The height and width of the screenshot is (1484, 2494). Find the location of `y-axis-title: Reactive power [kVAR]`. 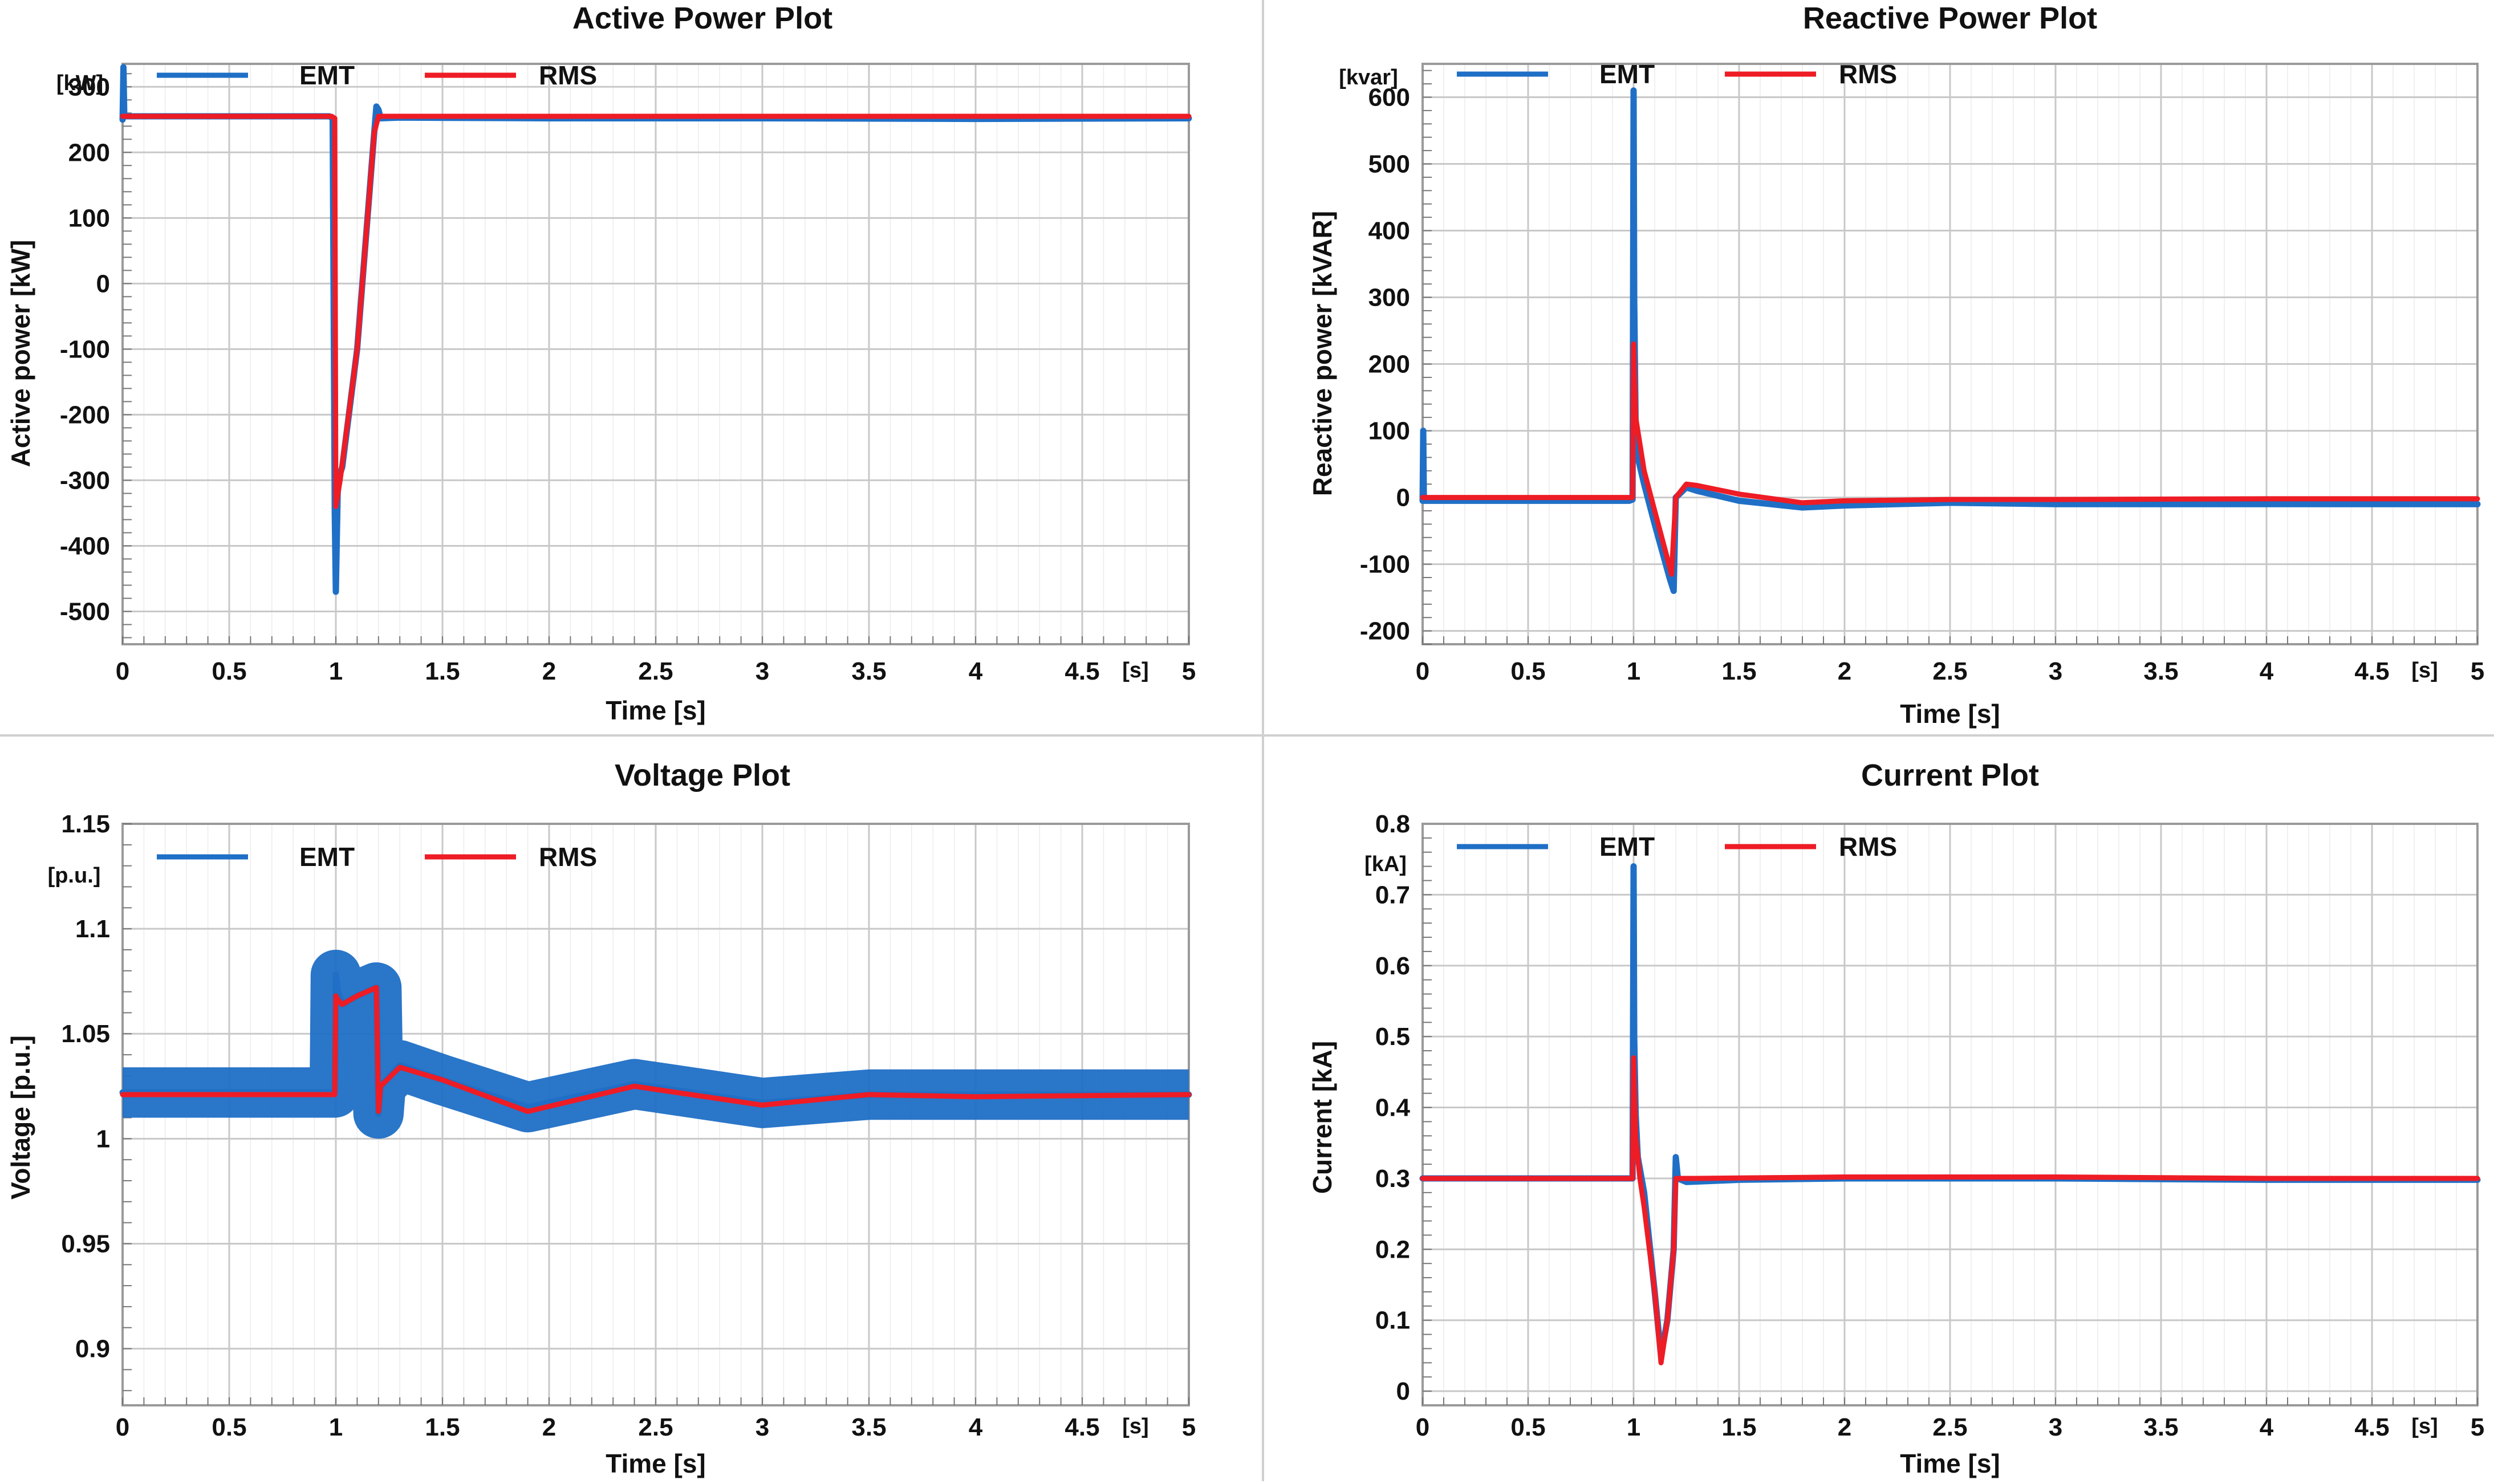

y-axis-title: Reactive power [kVAR] is located at coordinates (1322, 353).